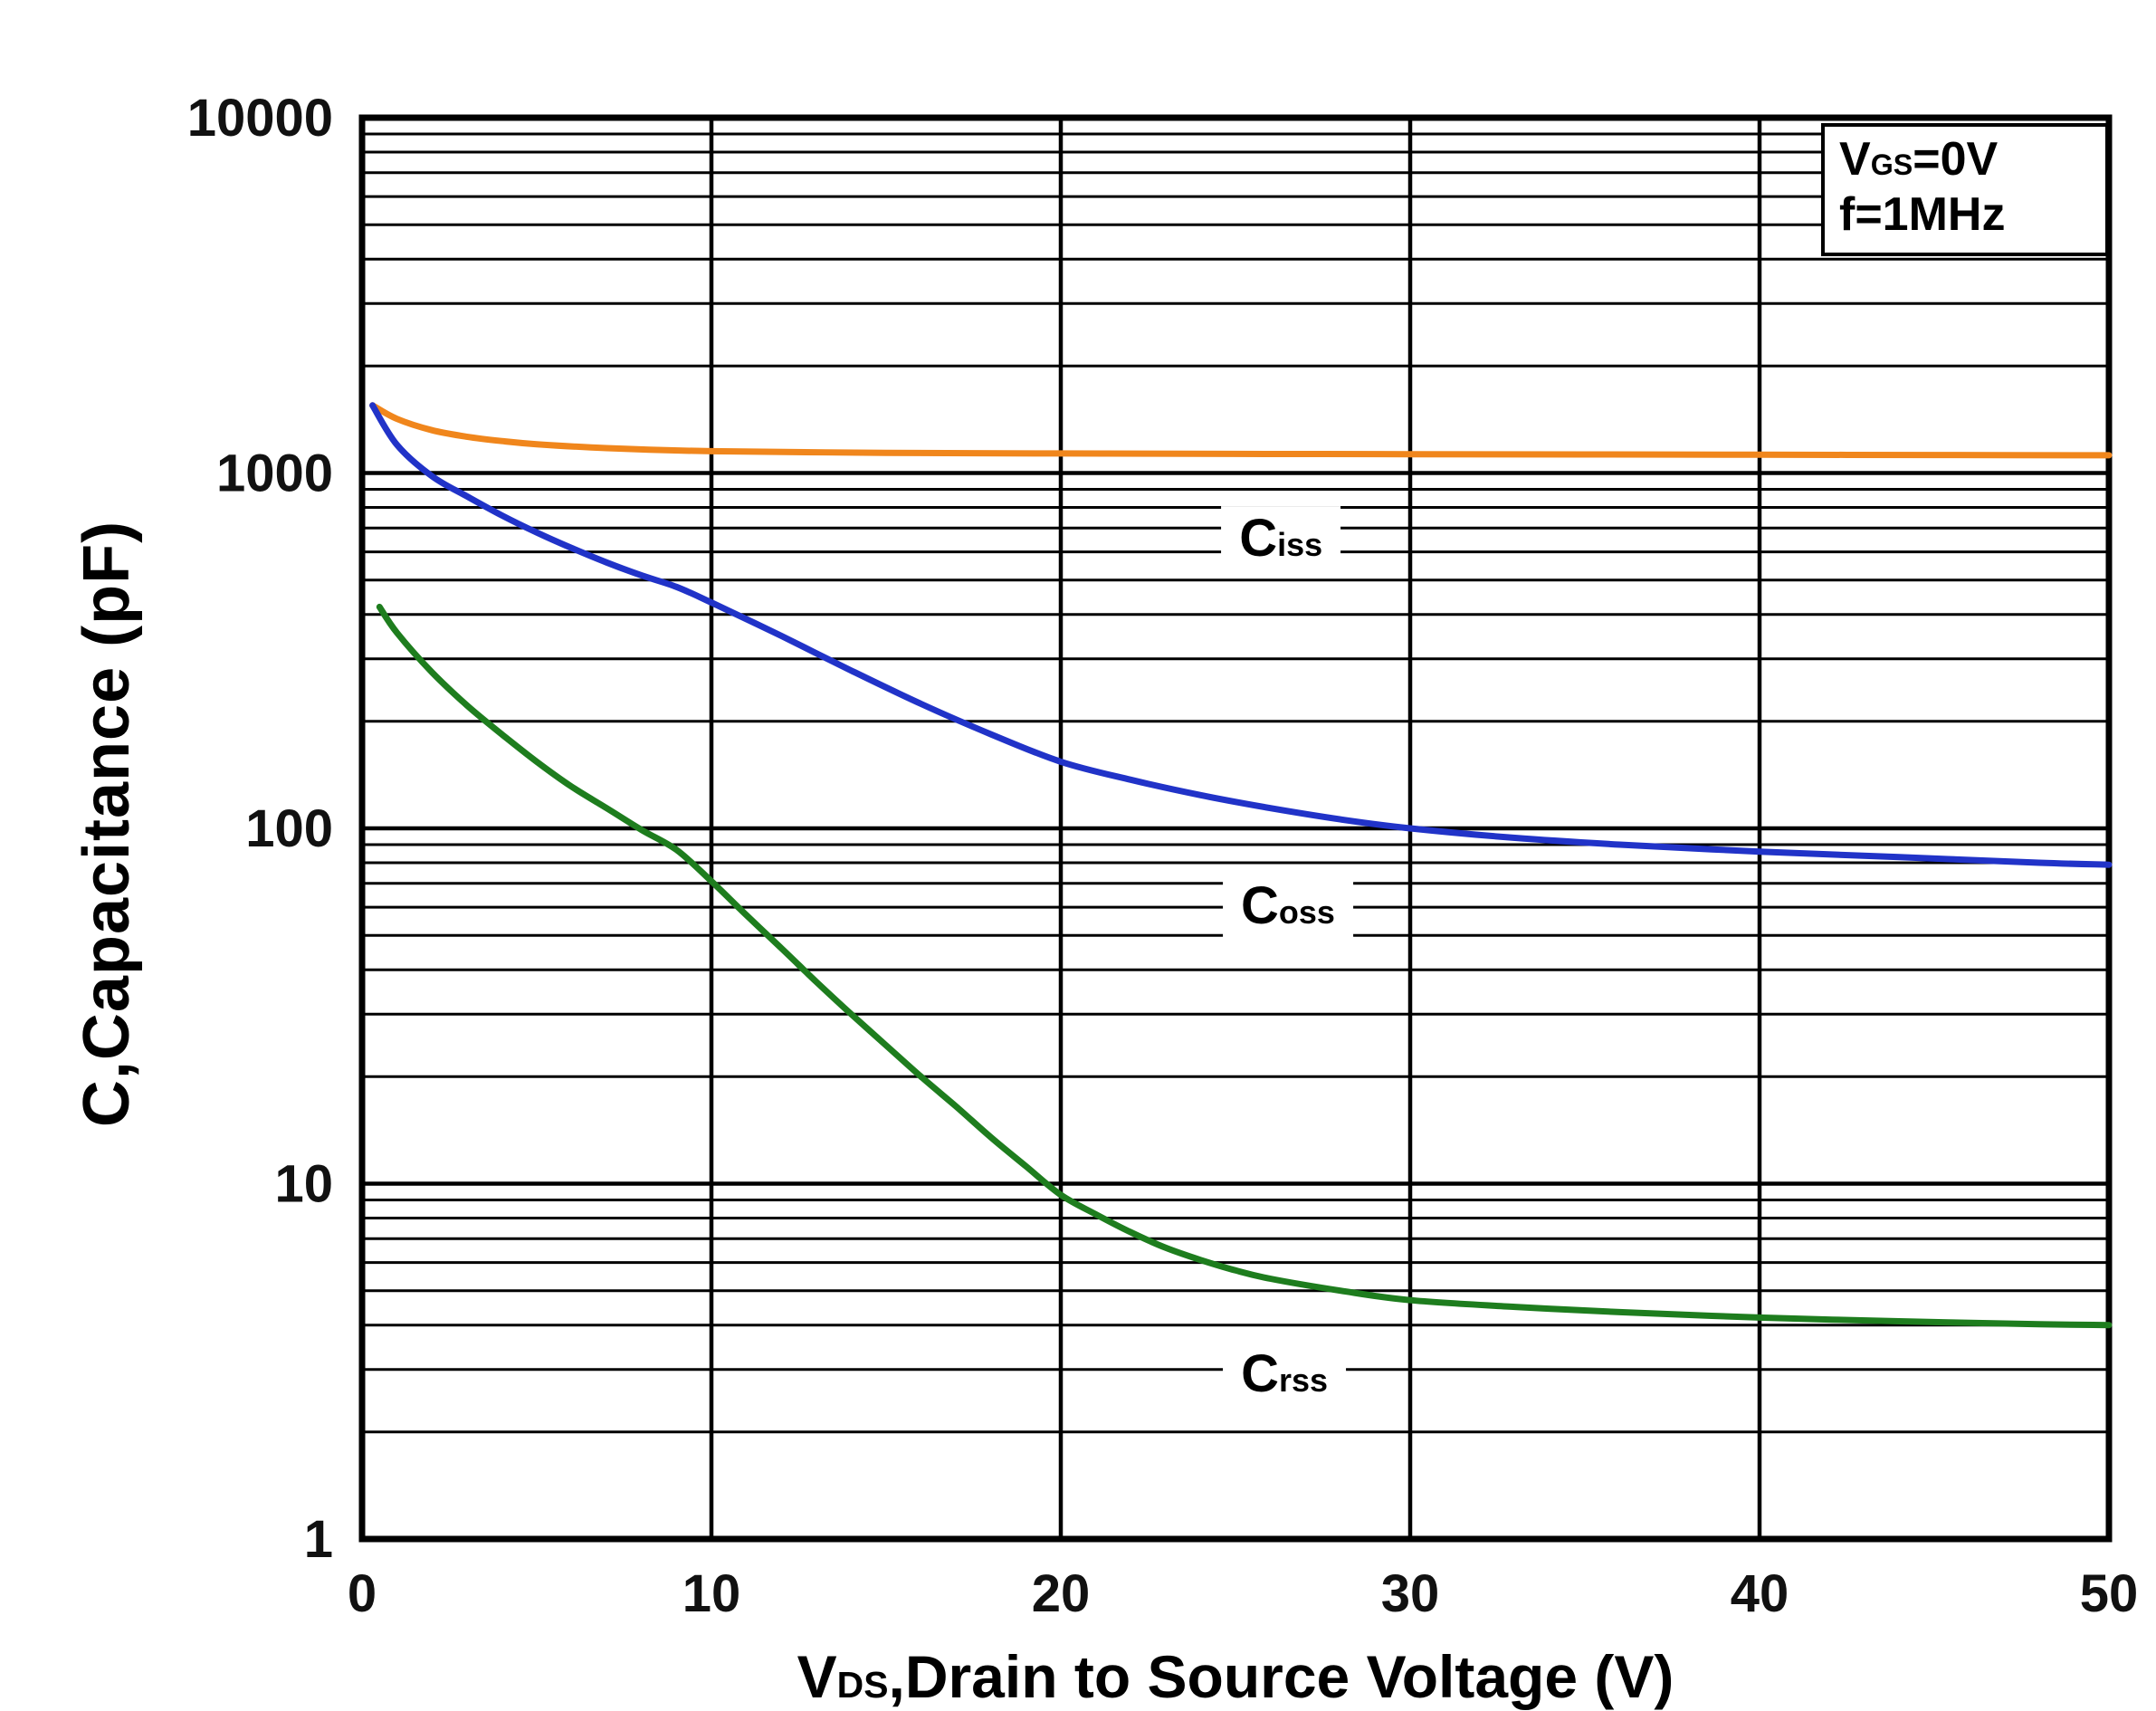  I want to click on ciss-symbol: C, so click(1259, 538).